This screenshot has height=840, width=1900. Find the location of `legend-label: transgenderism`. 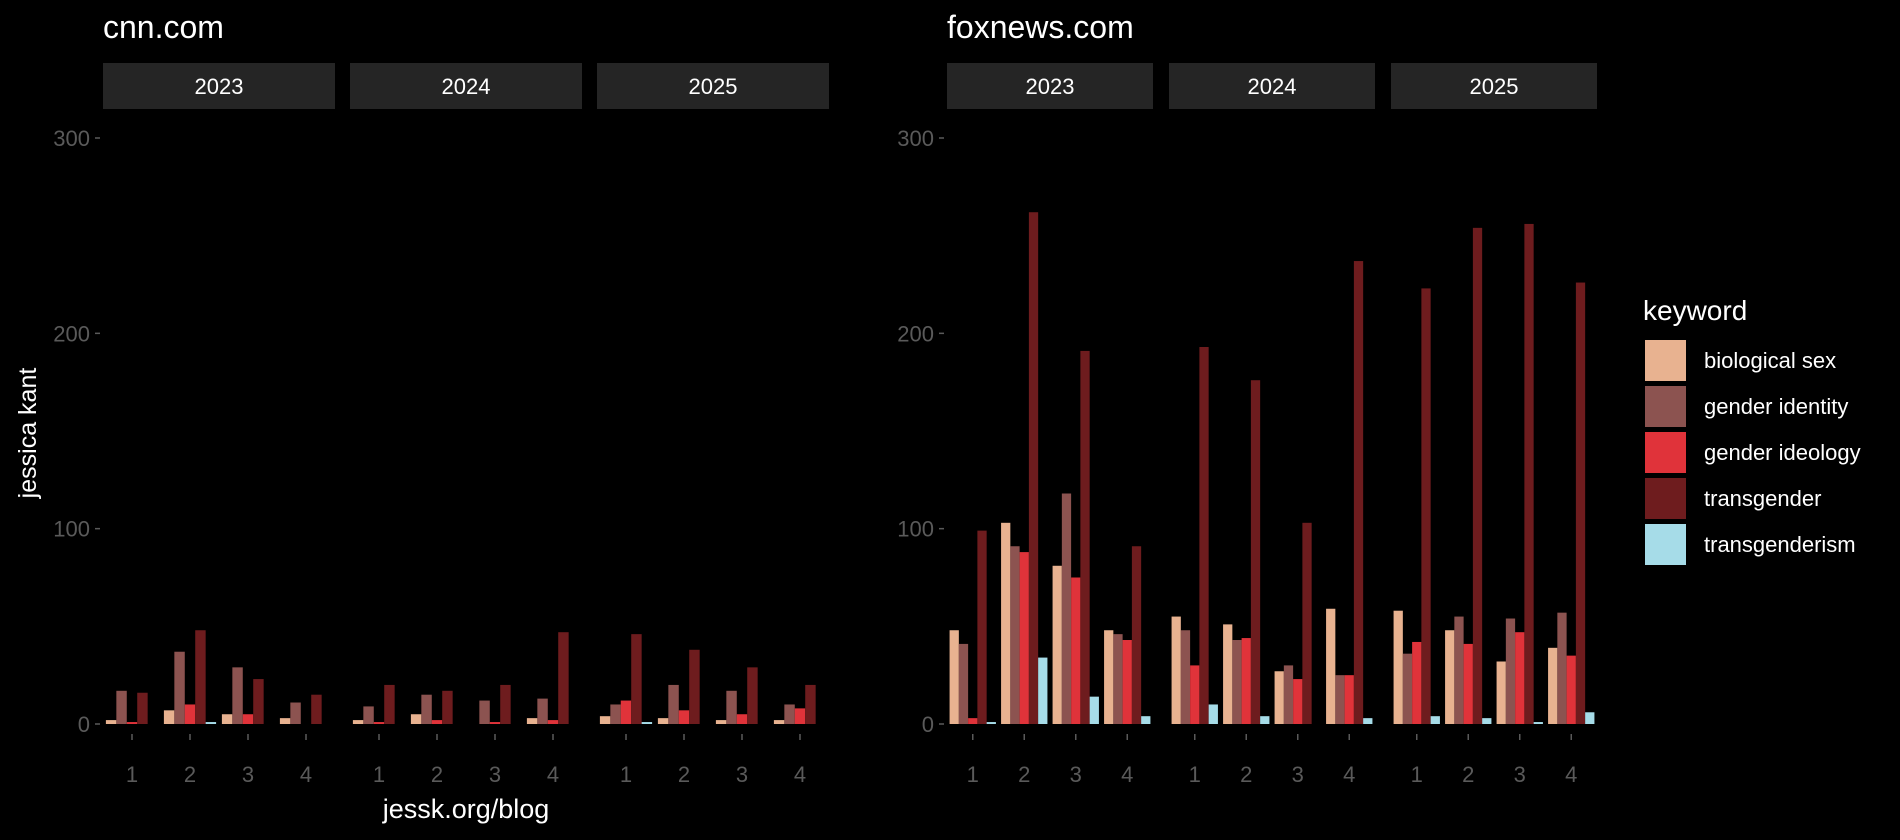

legend-label: transgenderism is located at coordinates (1780, 544).